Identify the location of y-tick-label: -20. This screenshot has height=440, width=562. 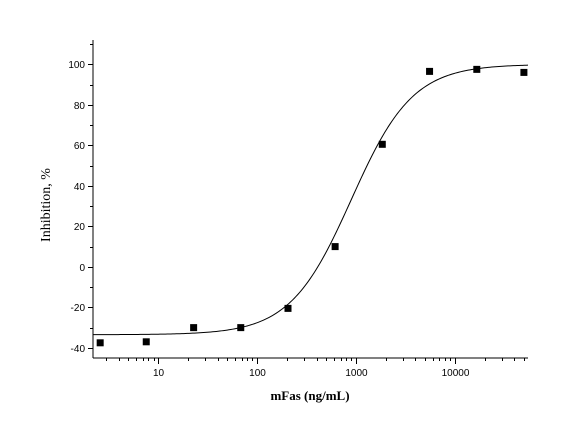
(78, 308).